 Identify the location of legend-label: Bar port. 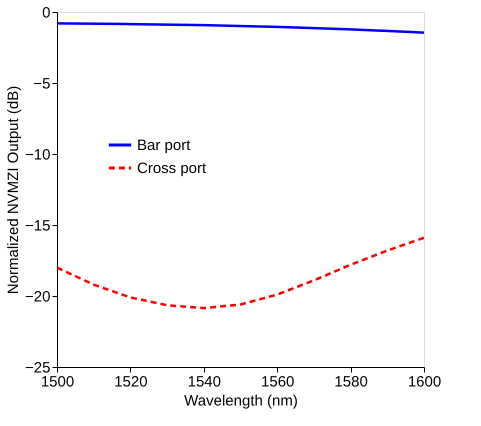
(164, 145).